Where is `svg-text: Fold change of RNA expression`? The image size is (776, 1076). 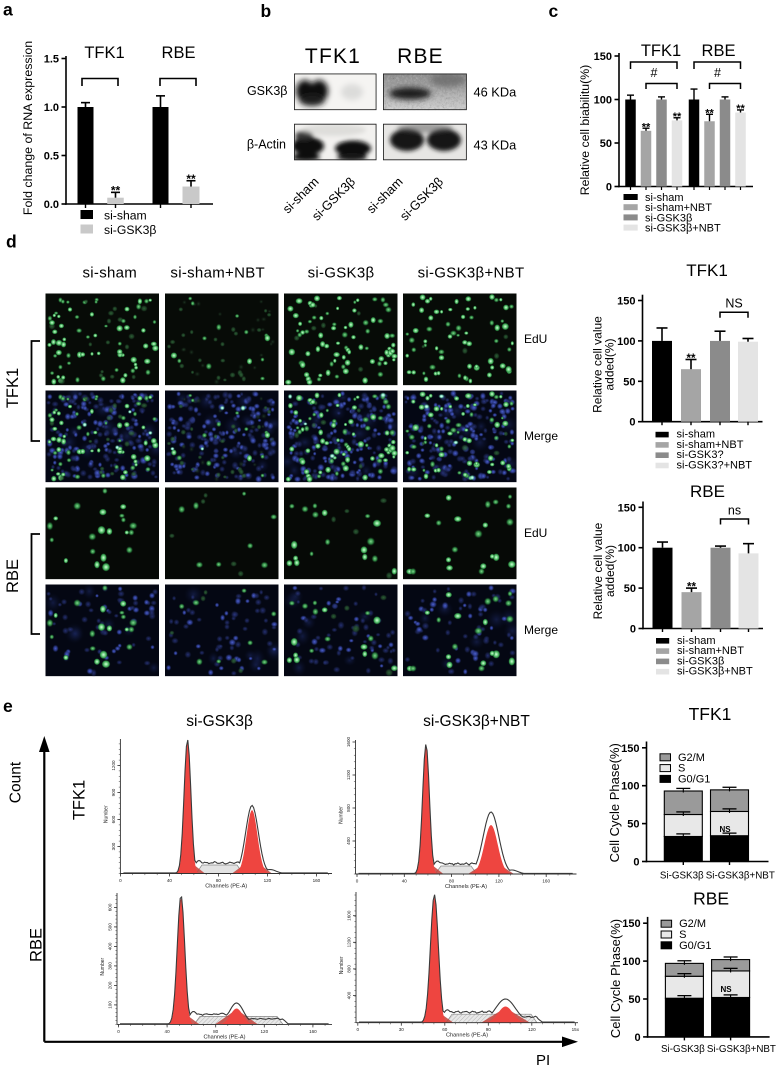
svg-text: Fold change of RNA expression is located at coordinates (28, 128).